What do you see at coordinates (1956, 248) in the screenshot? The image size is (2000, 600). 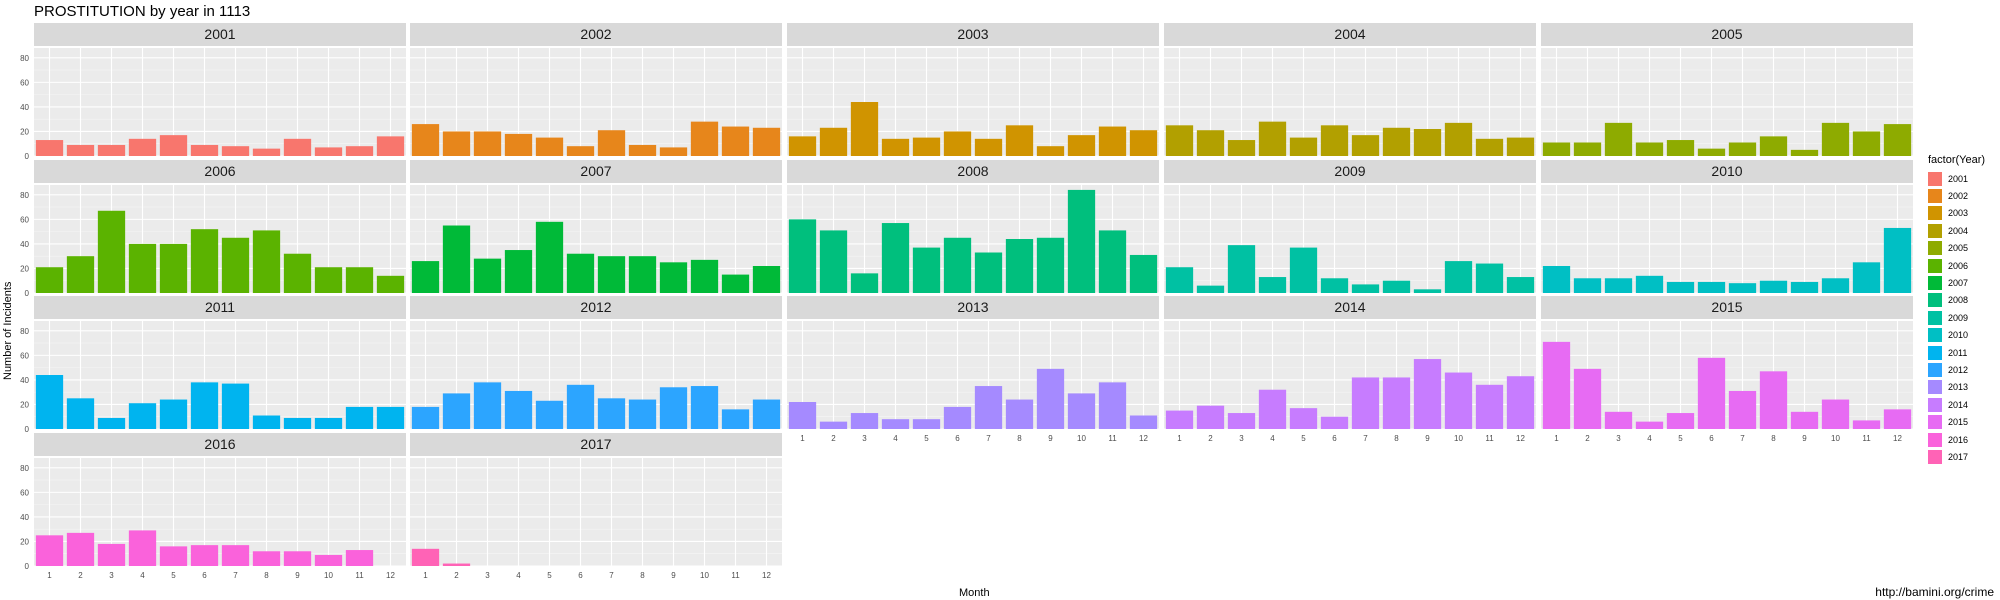 I see `legend-item: 2005` at bounding box center [1956, 248].